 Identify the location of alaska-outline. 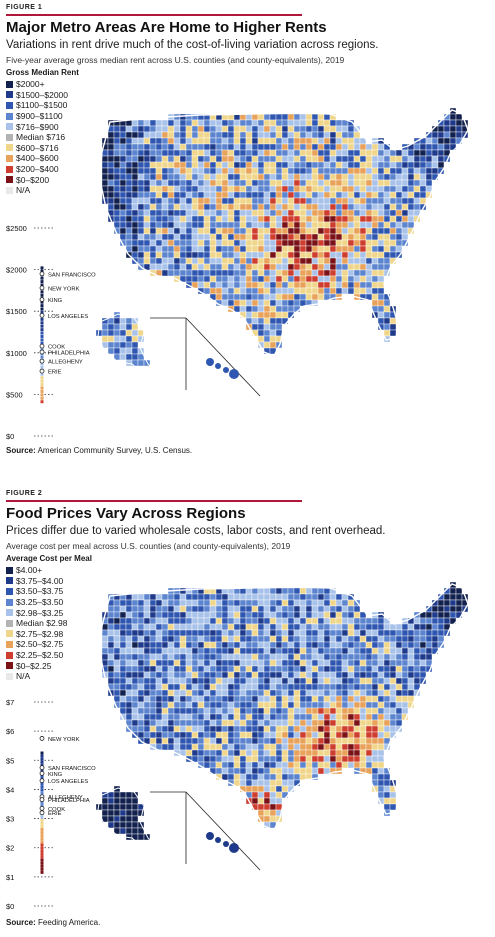
(129, 820).